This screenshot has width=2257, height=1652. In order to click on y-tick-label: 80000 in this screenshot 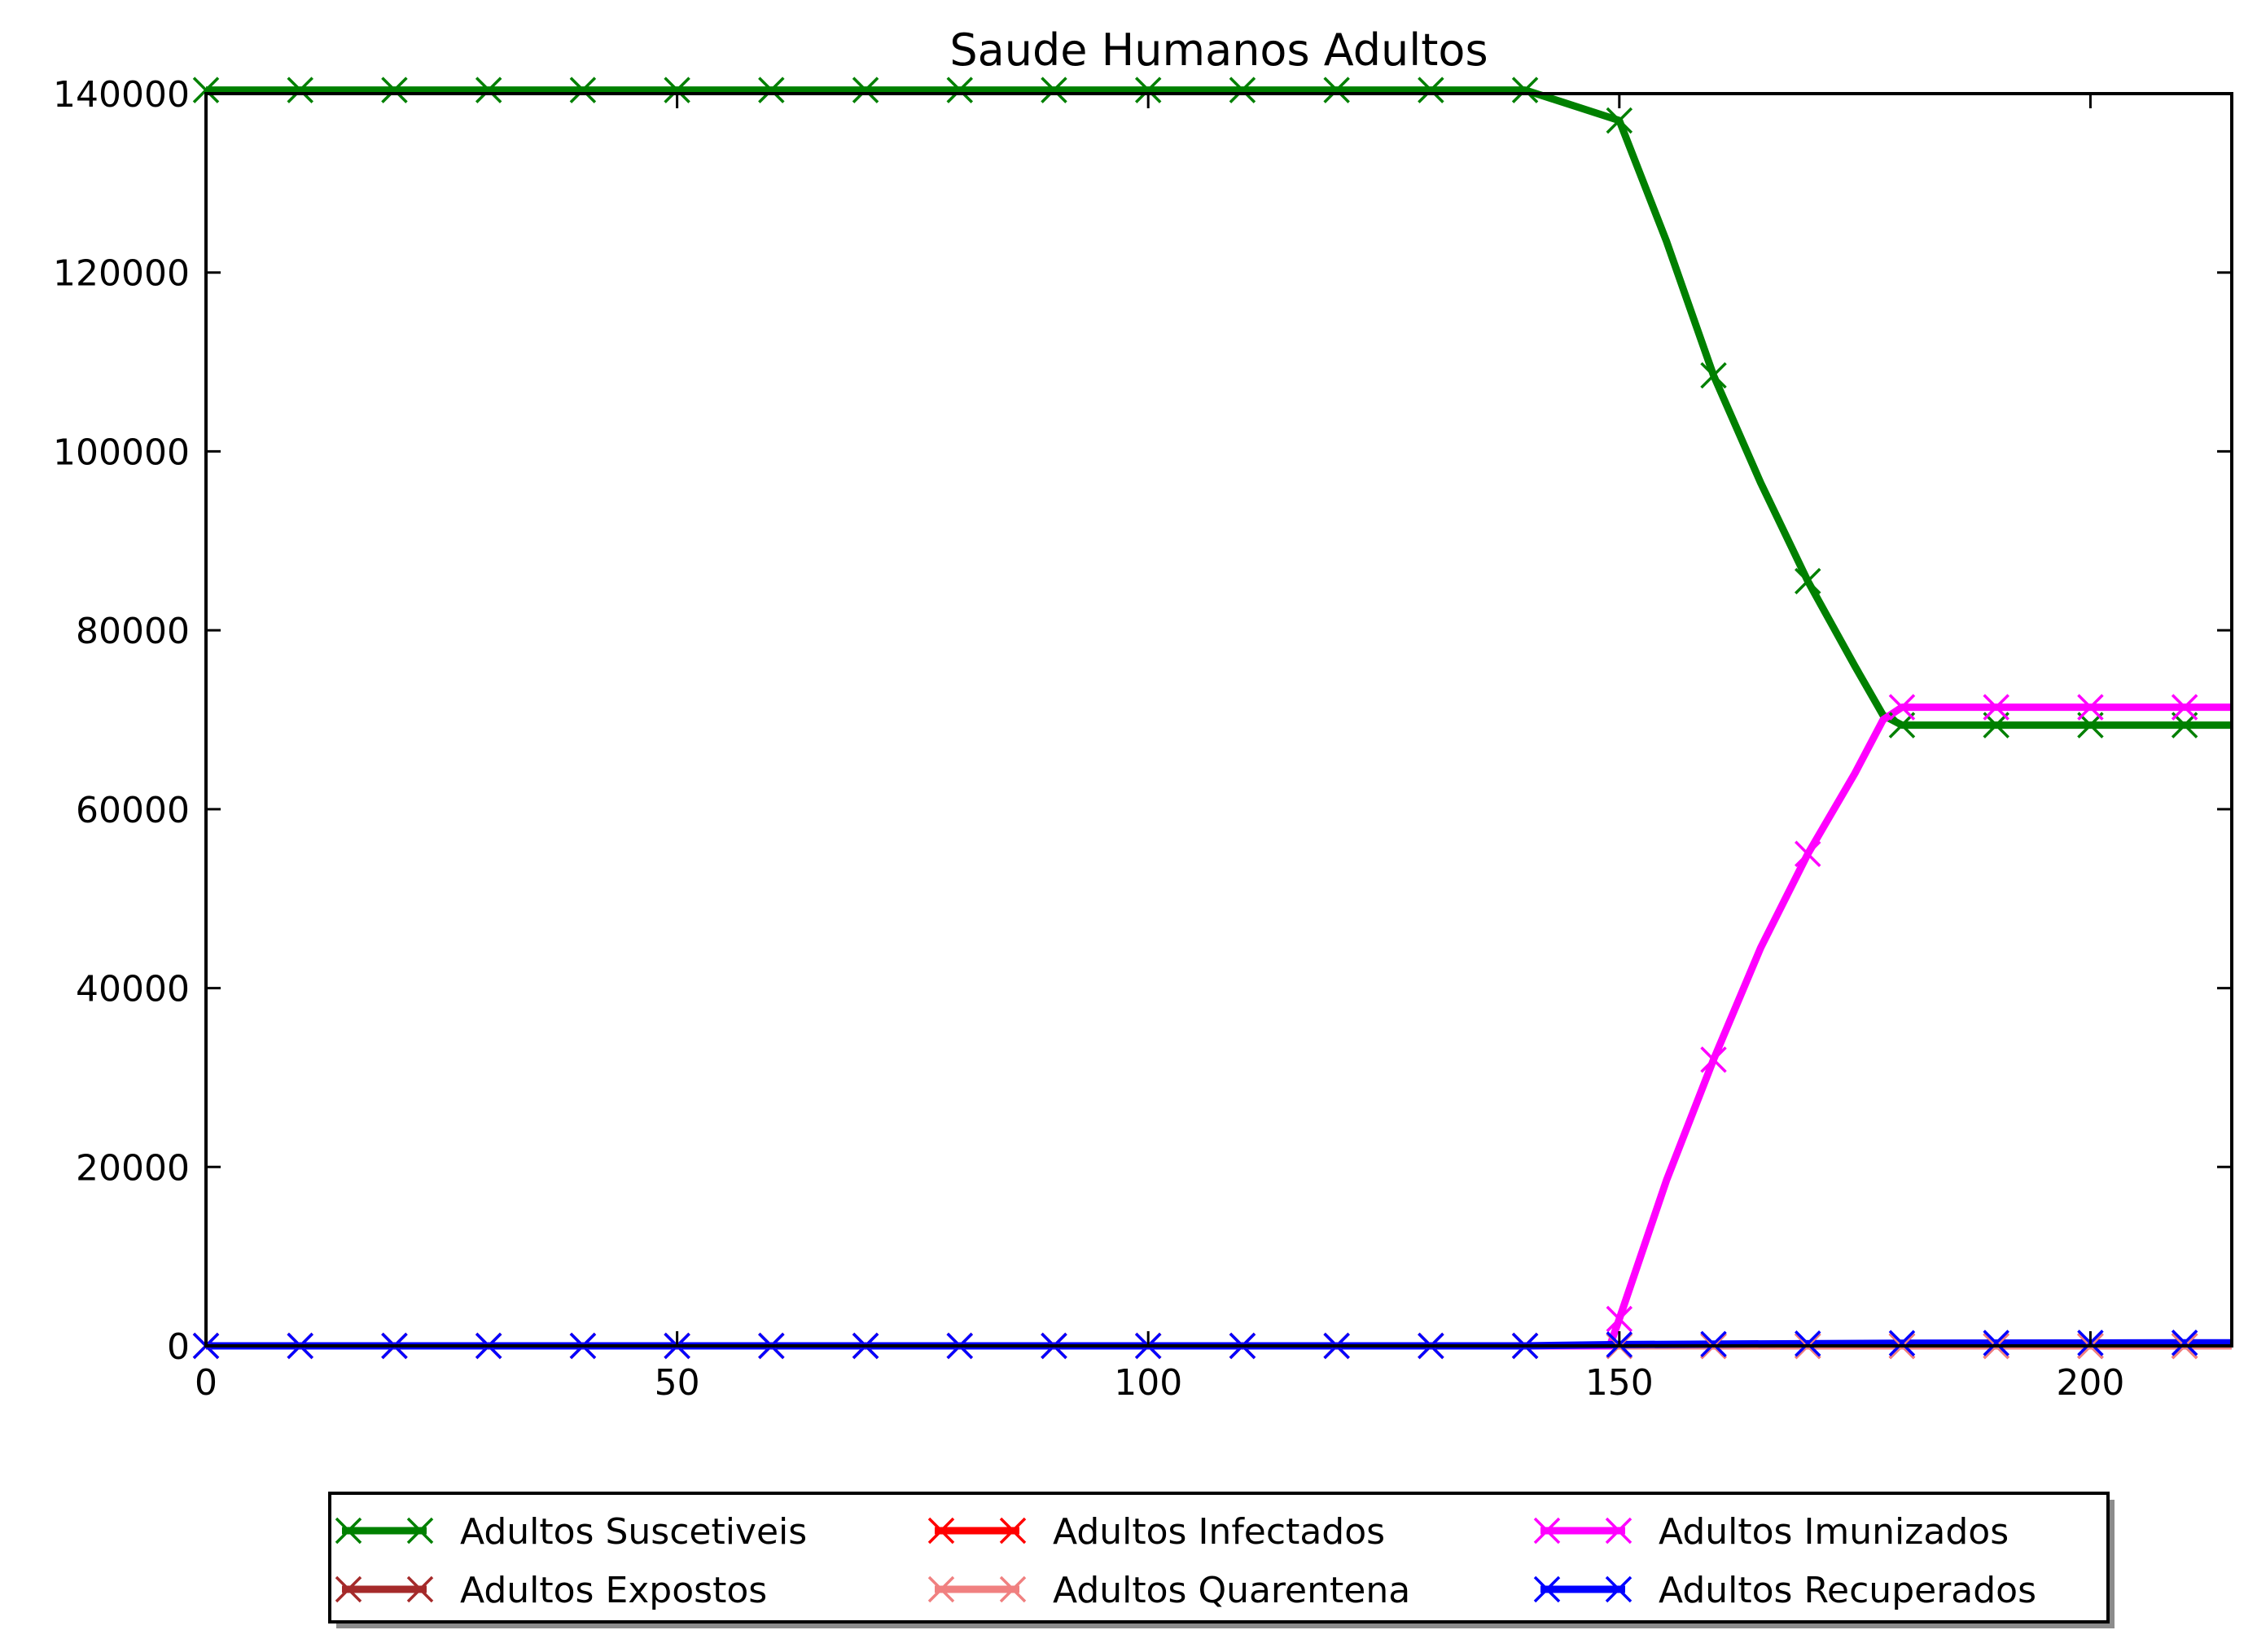, I will do `click(133, 631)`.